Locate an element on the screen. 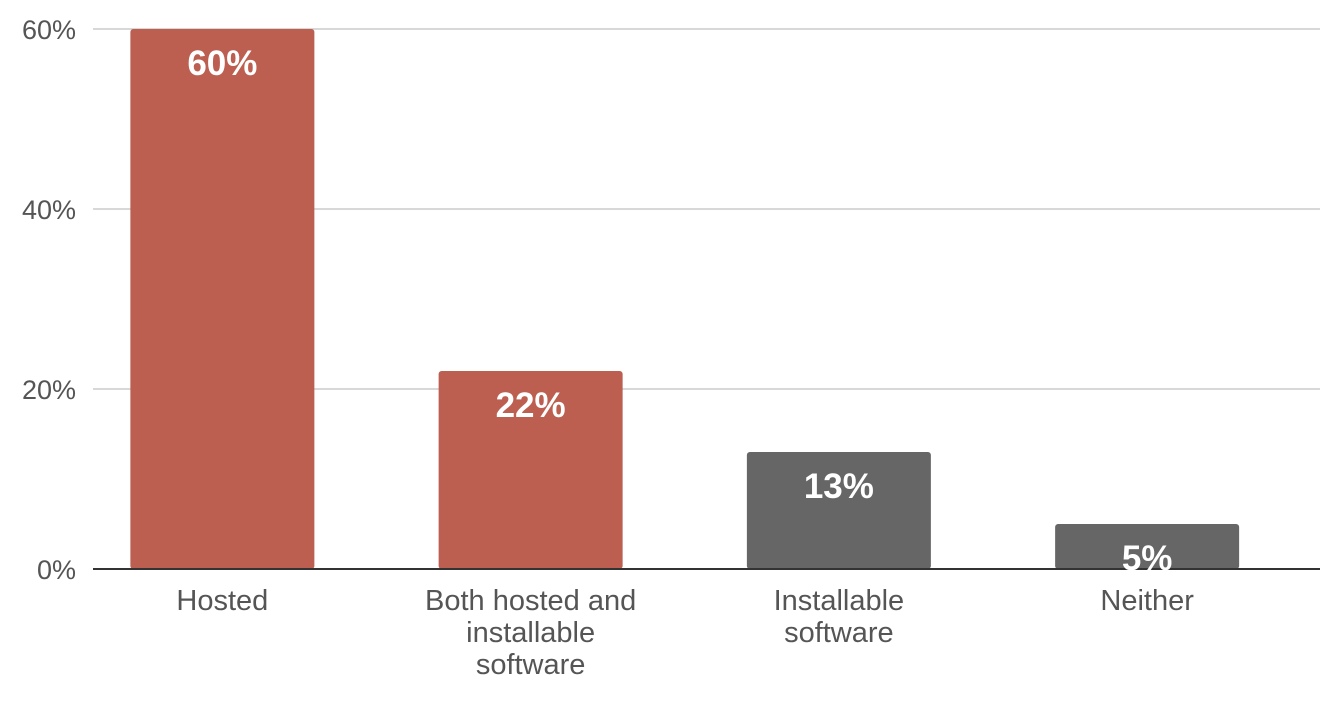 Image resolution: width=1334 pixels, height=702 pixels. x-category-label-line: Hosted is located at coordinates (222, 601).